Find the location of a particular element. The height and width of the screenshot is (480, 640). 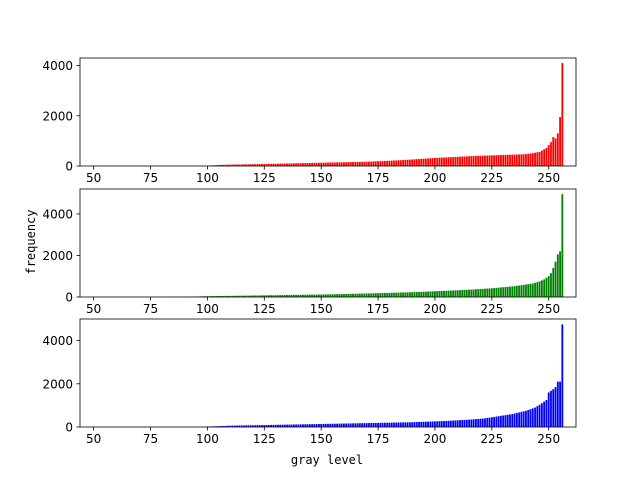

x-tick-label: 50 is located at coordinates (93, 309).